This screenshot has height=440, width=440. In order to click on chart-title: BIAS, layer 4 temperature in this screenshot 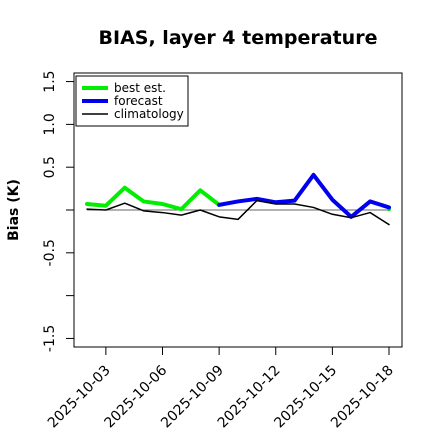, I will do `click(238, 38)`.